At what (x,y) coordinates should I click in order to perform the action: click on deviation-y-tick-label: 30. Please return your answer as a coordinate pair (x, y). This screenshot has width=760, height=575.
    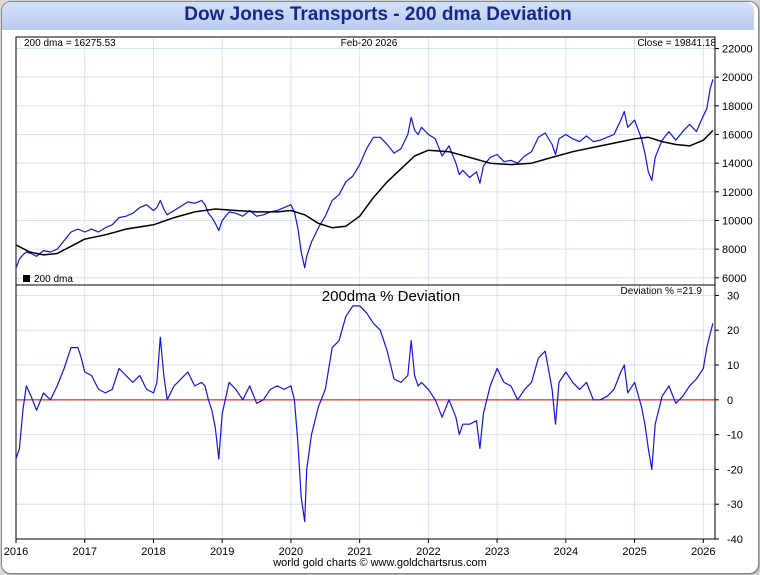
    Looking at the image, I should click on (733, 296).